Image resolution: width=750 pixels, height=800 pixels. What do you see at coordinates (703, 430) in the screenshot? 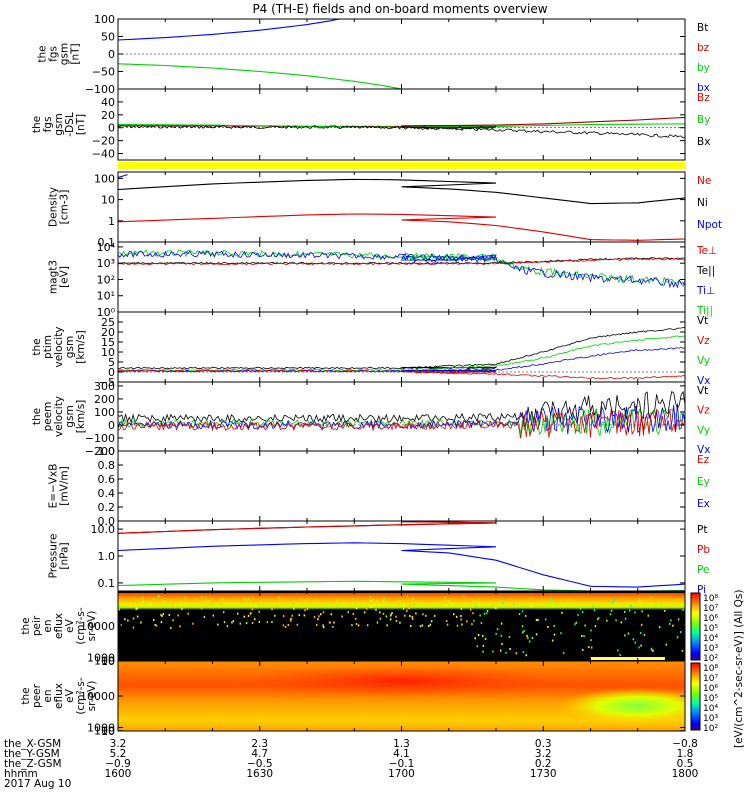
I see `legend-entry: Vy` at bounding box center [703, 430].